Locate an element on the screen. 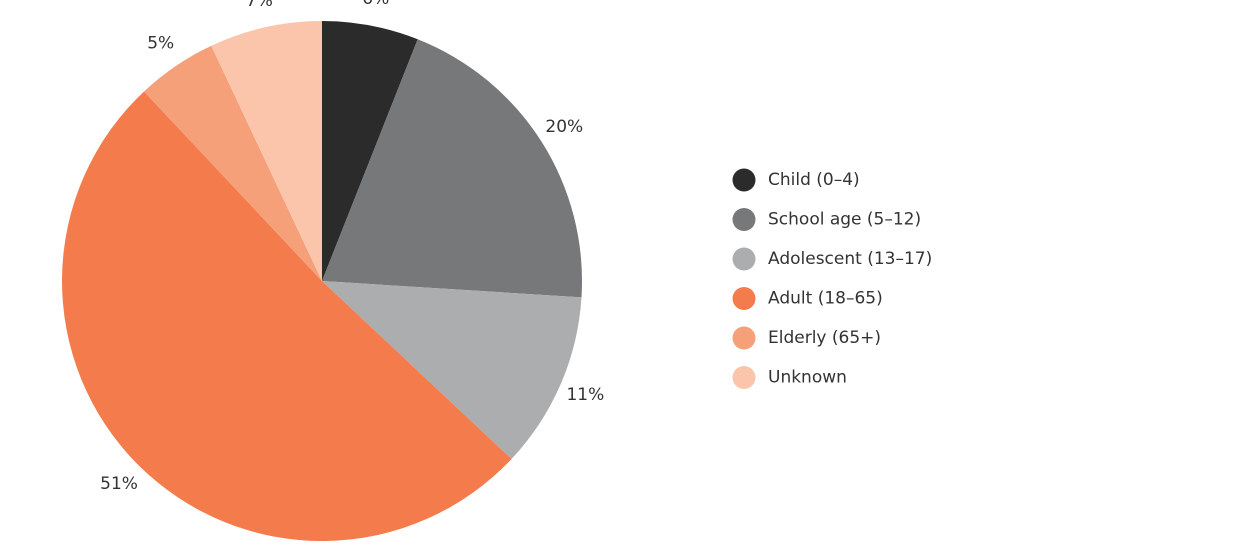 The image size is (1260, 551). data-label: 6% is located at coordinates (375, 4).